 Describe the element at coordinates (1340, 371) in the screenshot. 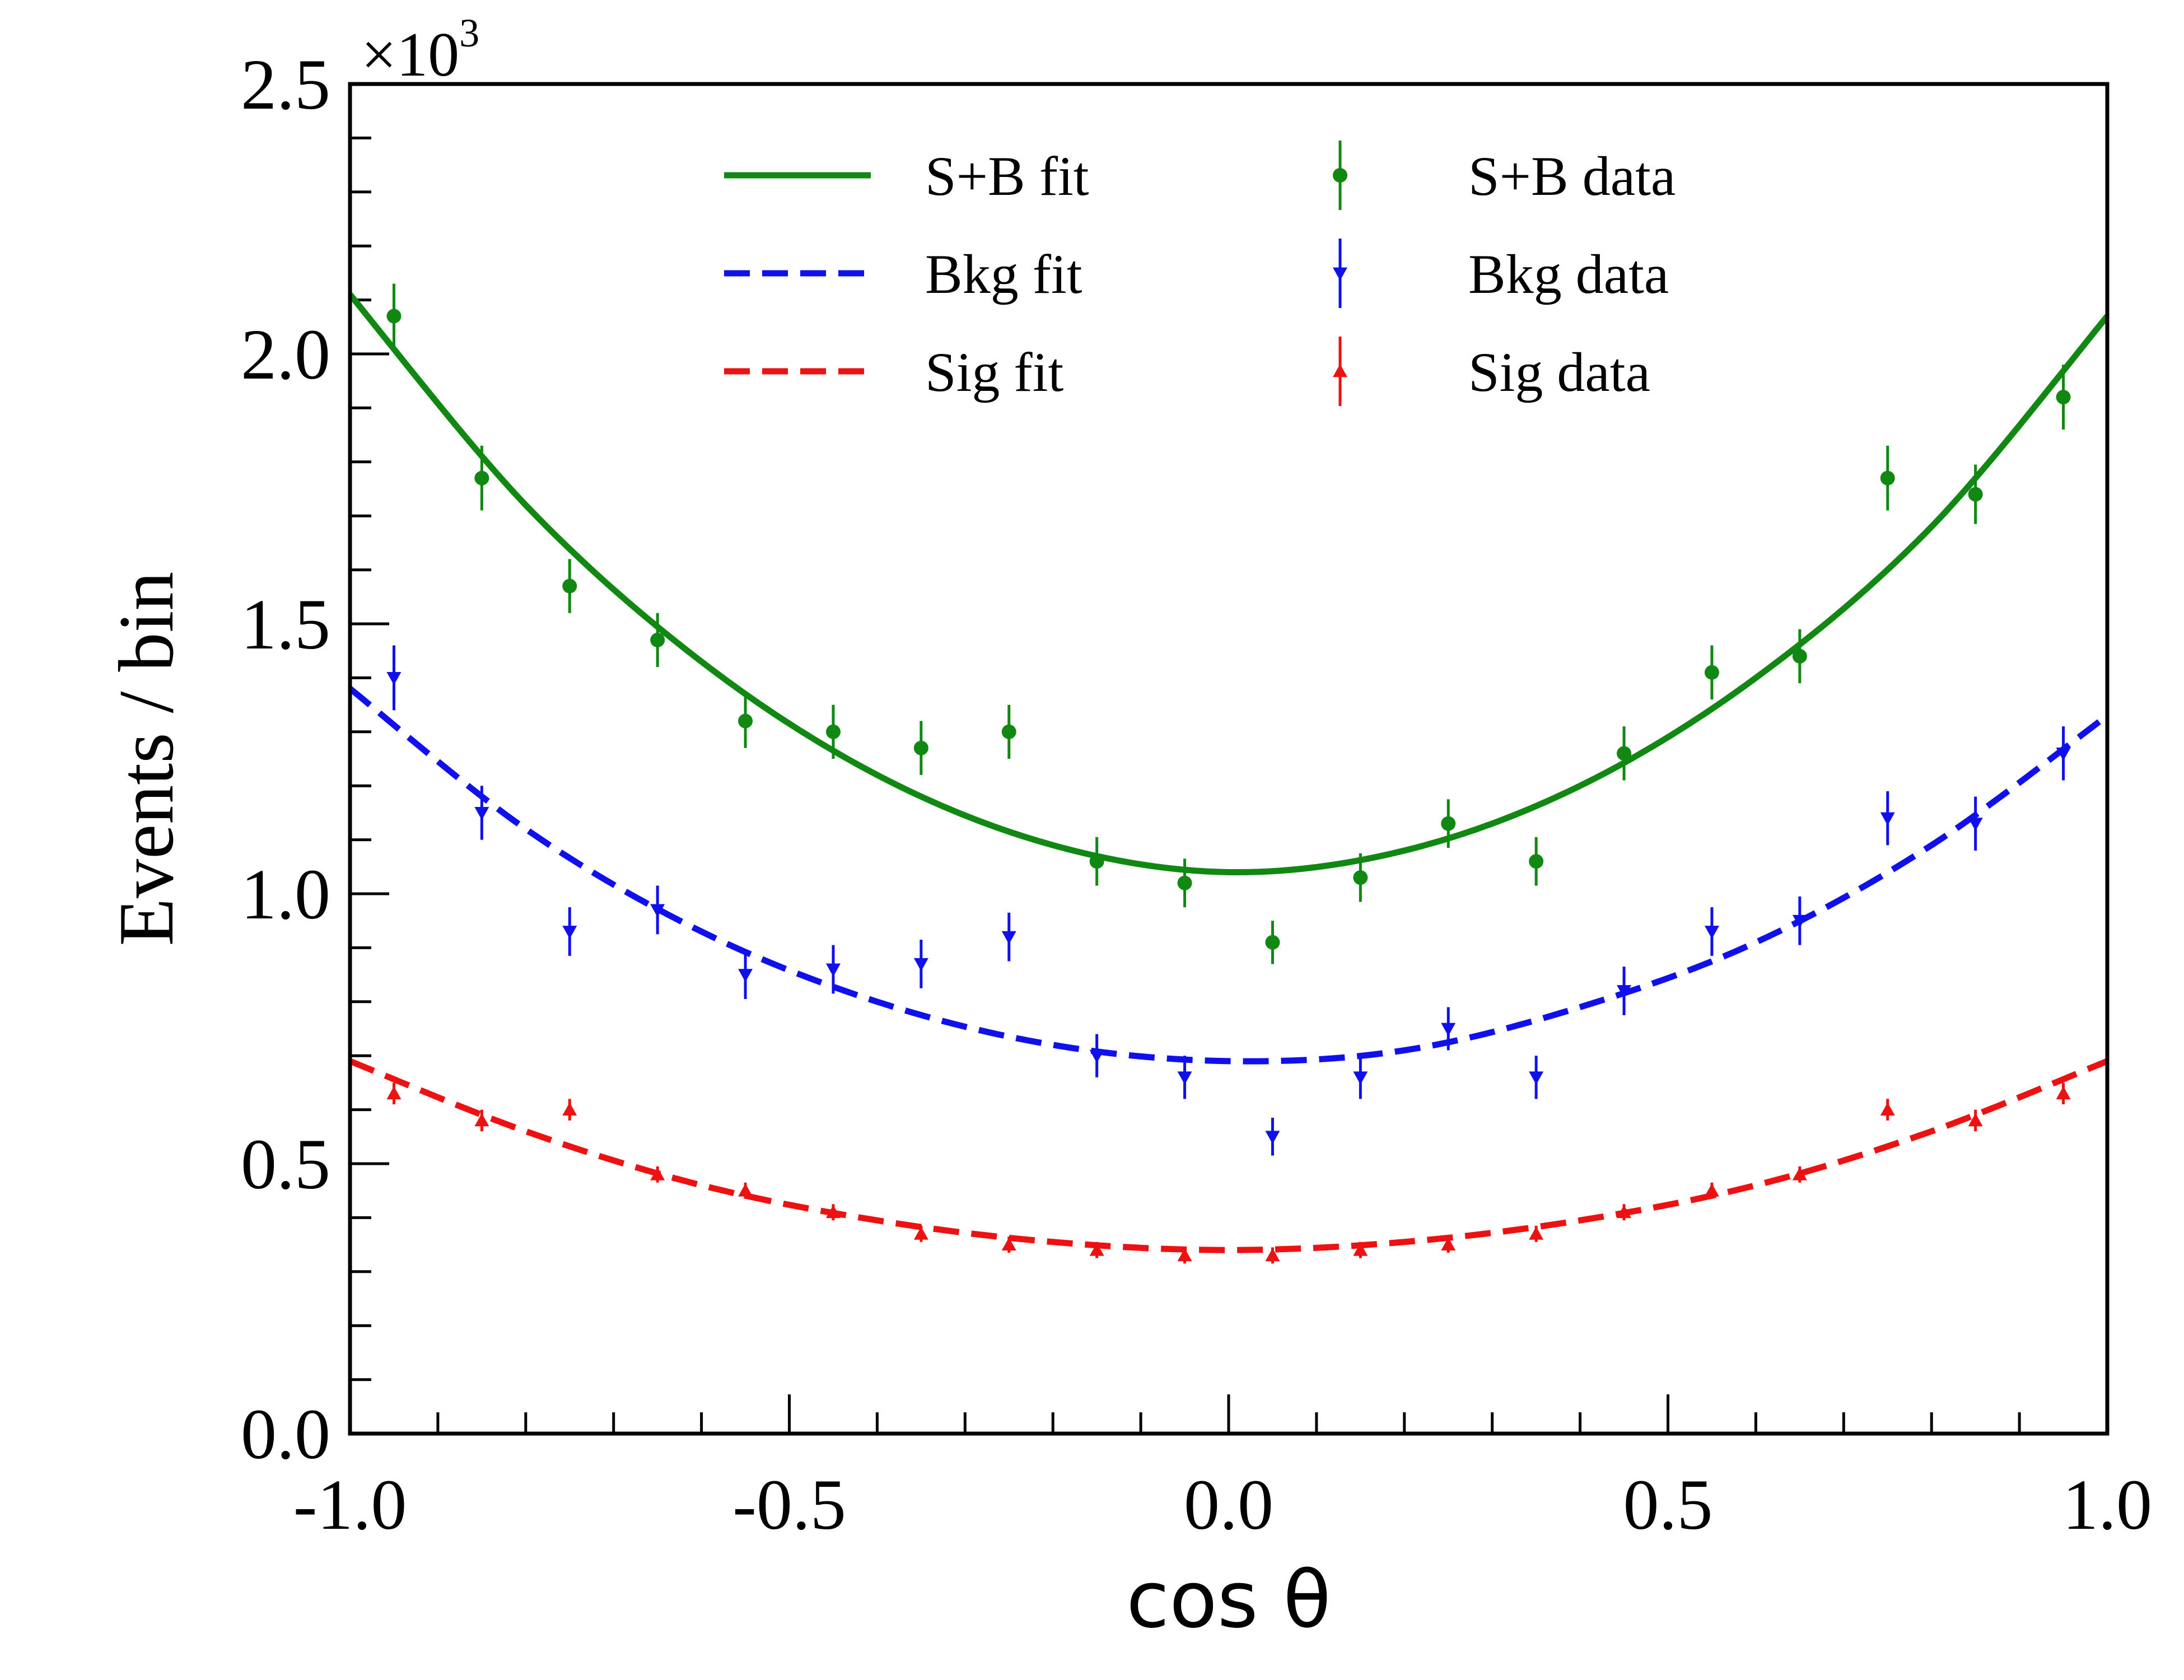

I see `legend-swatch-sig-data` at that location.